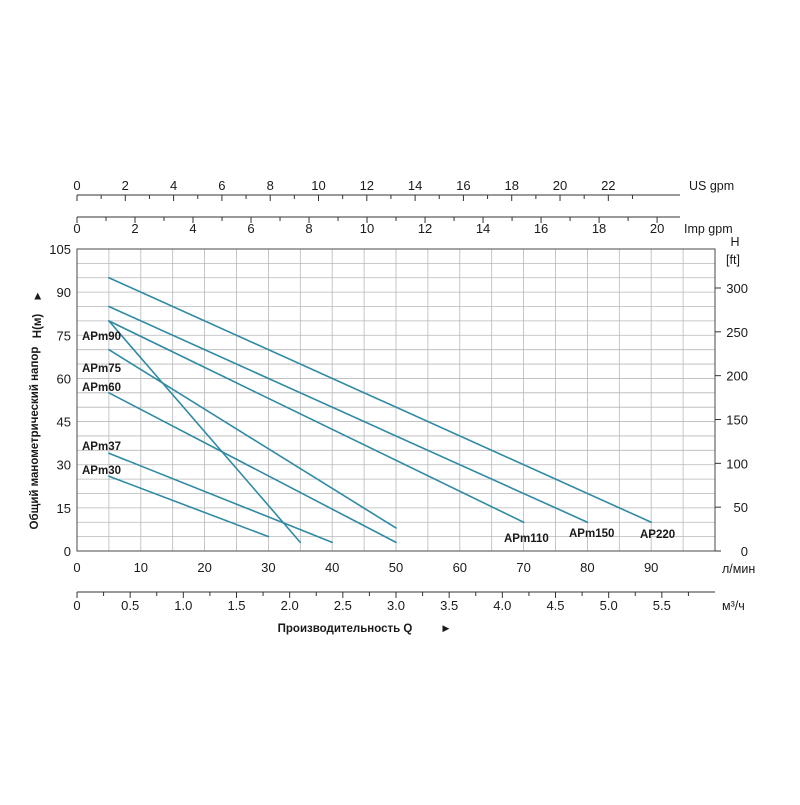 The width and height of the screenshot is (800, 805). Describe the element at coordinates (460, 567) in the screenshot. I see `x-tick-label: 60` at that location.